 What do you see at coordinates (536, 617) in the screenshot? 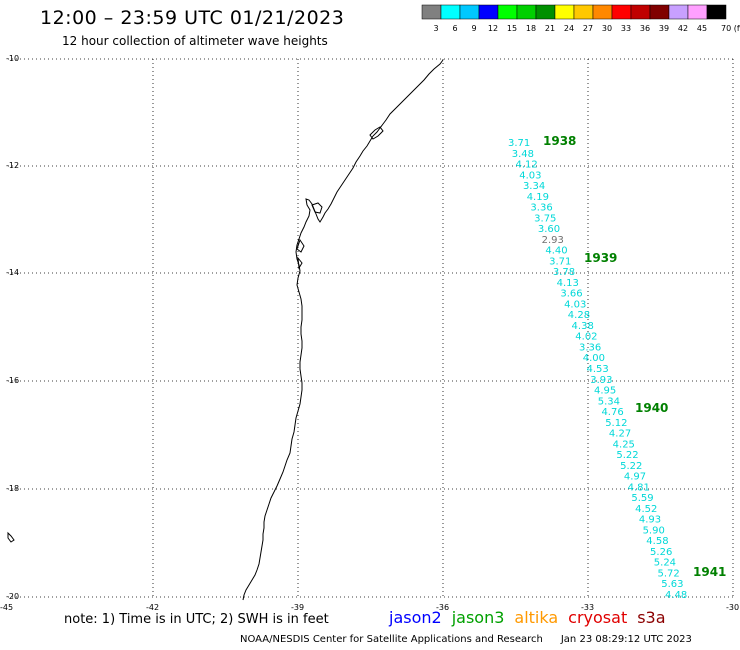
I see `satellite-altika: altika` at bounding box center [536, 617].